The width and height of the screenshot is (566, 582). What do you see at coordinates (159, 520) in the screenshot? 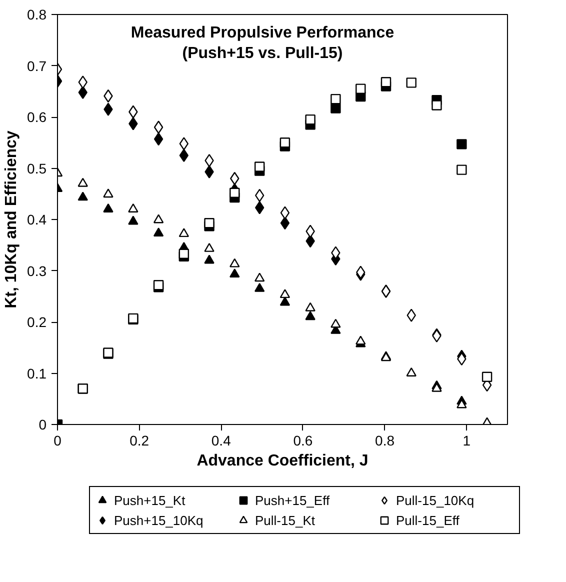
I see `legend-label: Push+15_10Kq` at bounding box center [159, 520].